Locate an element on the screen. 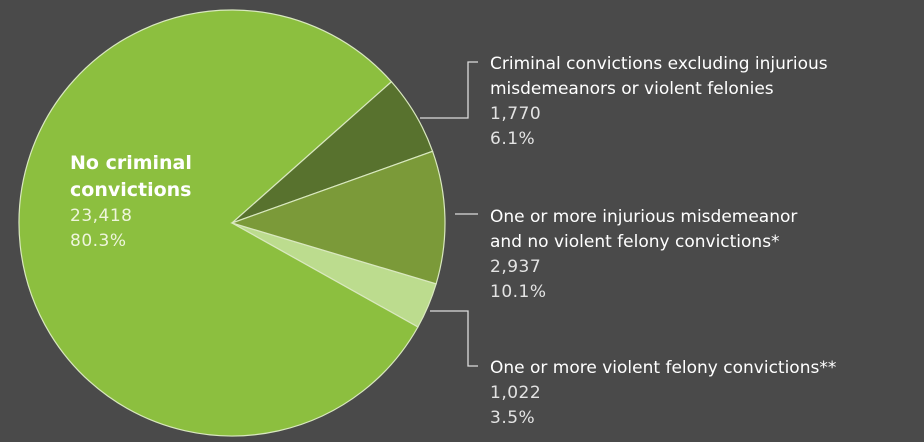 The width and height of the screenshot is (924, 442). label-violent-felony-percent: 3.5% is located at coordinates (513, 418).